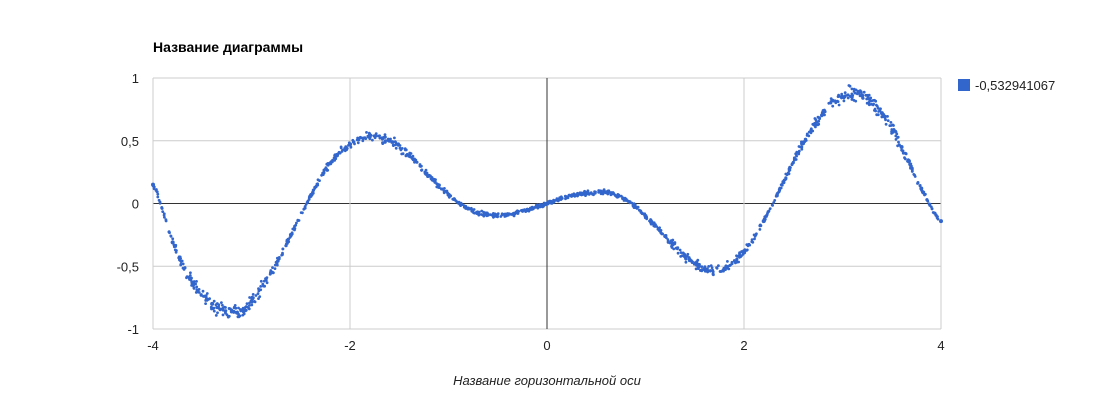  Describe the element at coordinates (964, 85) in the screenshot. I see `legend-swatch` at that location.